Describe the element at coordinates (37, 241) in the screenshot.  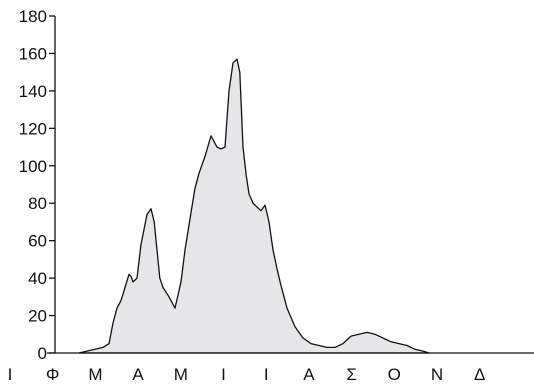
I see `y-tick-label: 60` at that location.